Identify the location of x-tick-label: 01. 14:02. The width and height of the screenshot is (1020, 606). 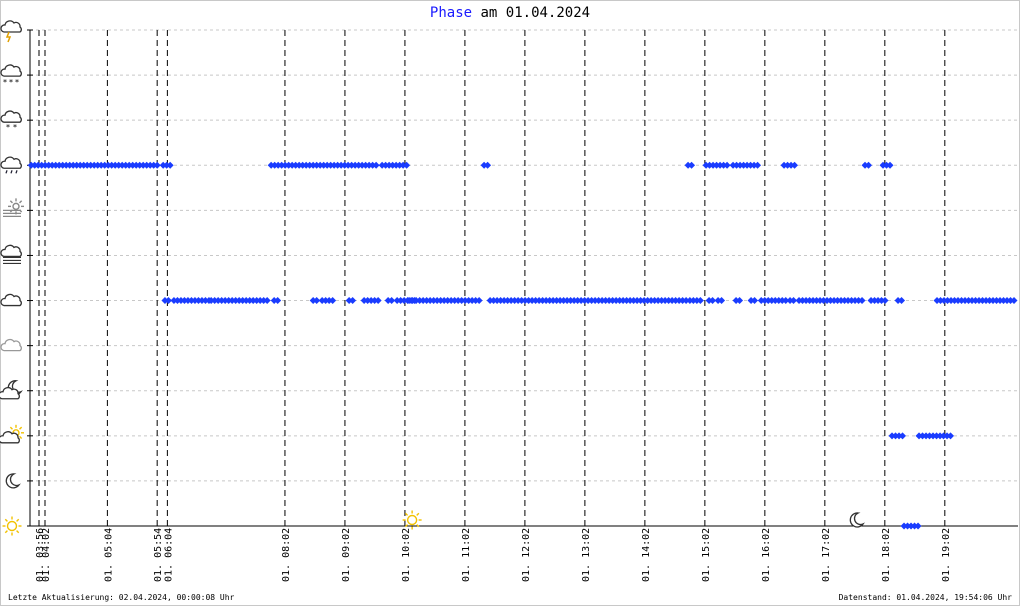
(646, 555).